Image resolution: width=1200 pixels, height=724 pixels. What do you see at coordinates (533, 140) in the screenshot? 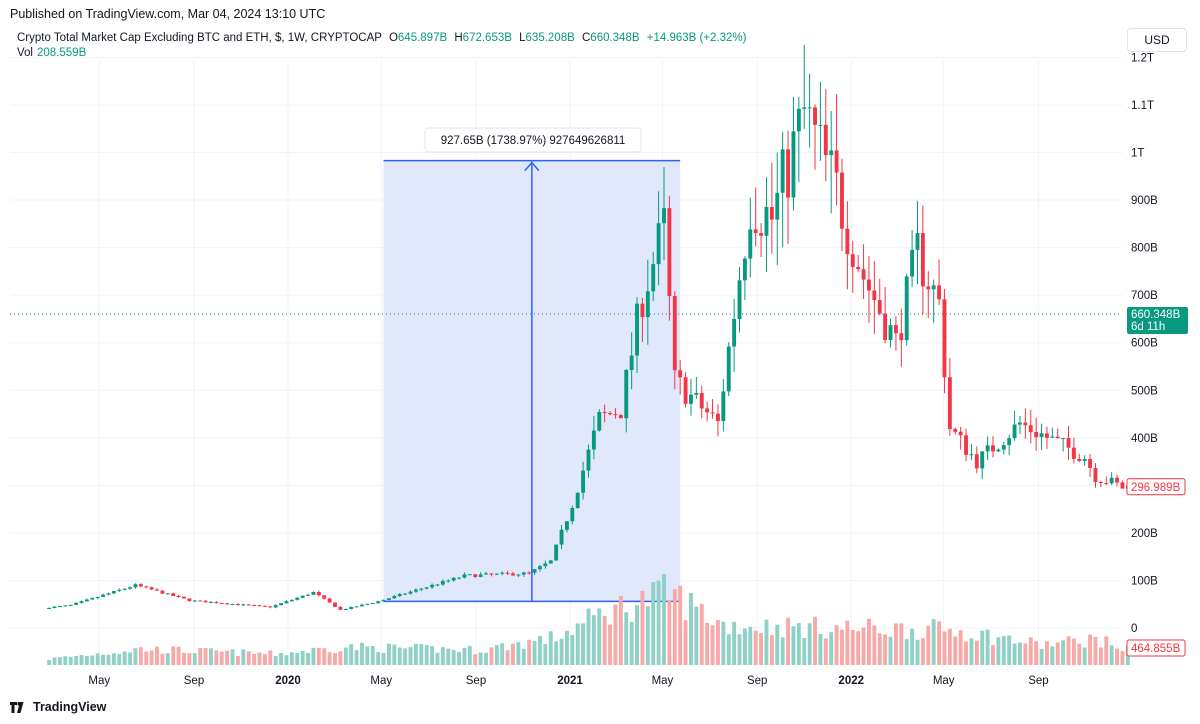
I see `measure-label-box` at bounding box center [533, 140].